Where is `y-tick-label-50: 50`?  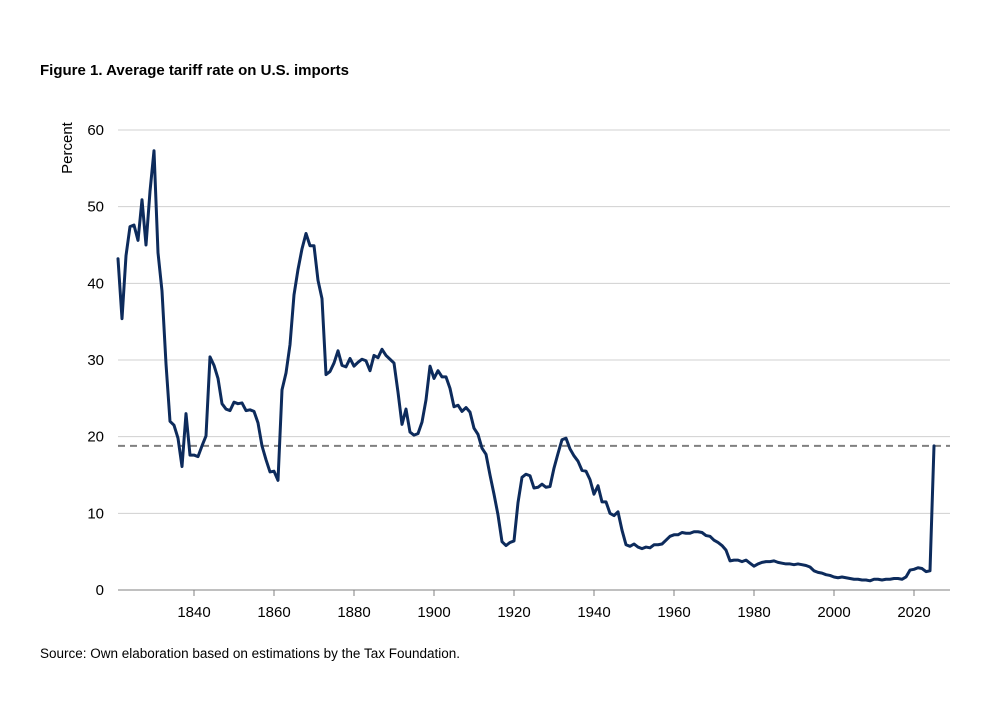
y-tick-label-50: 50 is located at coordinates (95, 207).